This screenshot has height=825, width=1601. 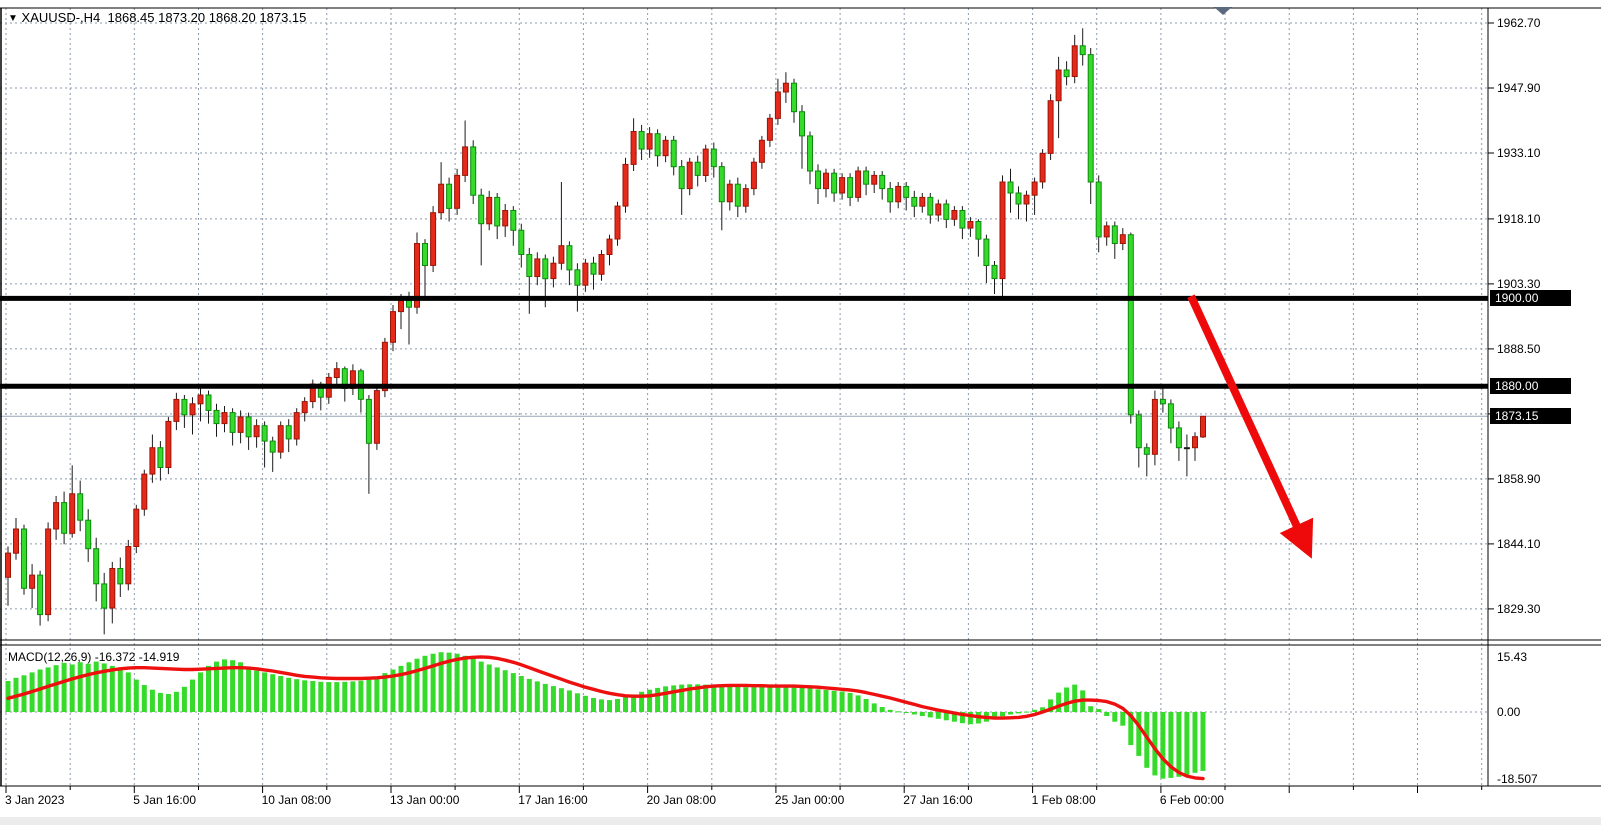 I want to click on trend-arrow, so click(x=1250, y=426).